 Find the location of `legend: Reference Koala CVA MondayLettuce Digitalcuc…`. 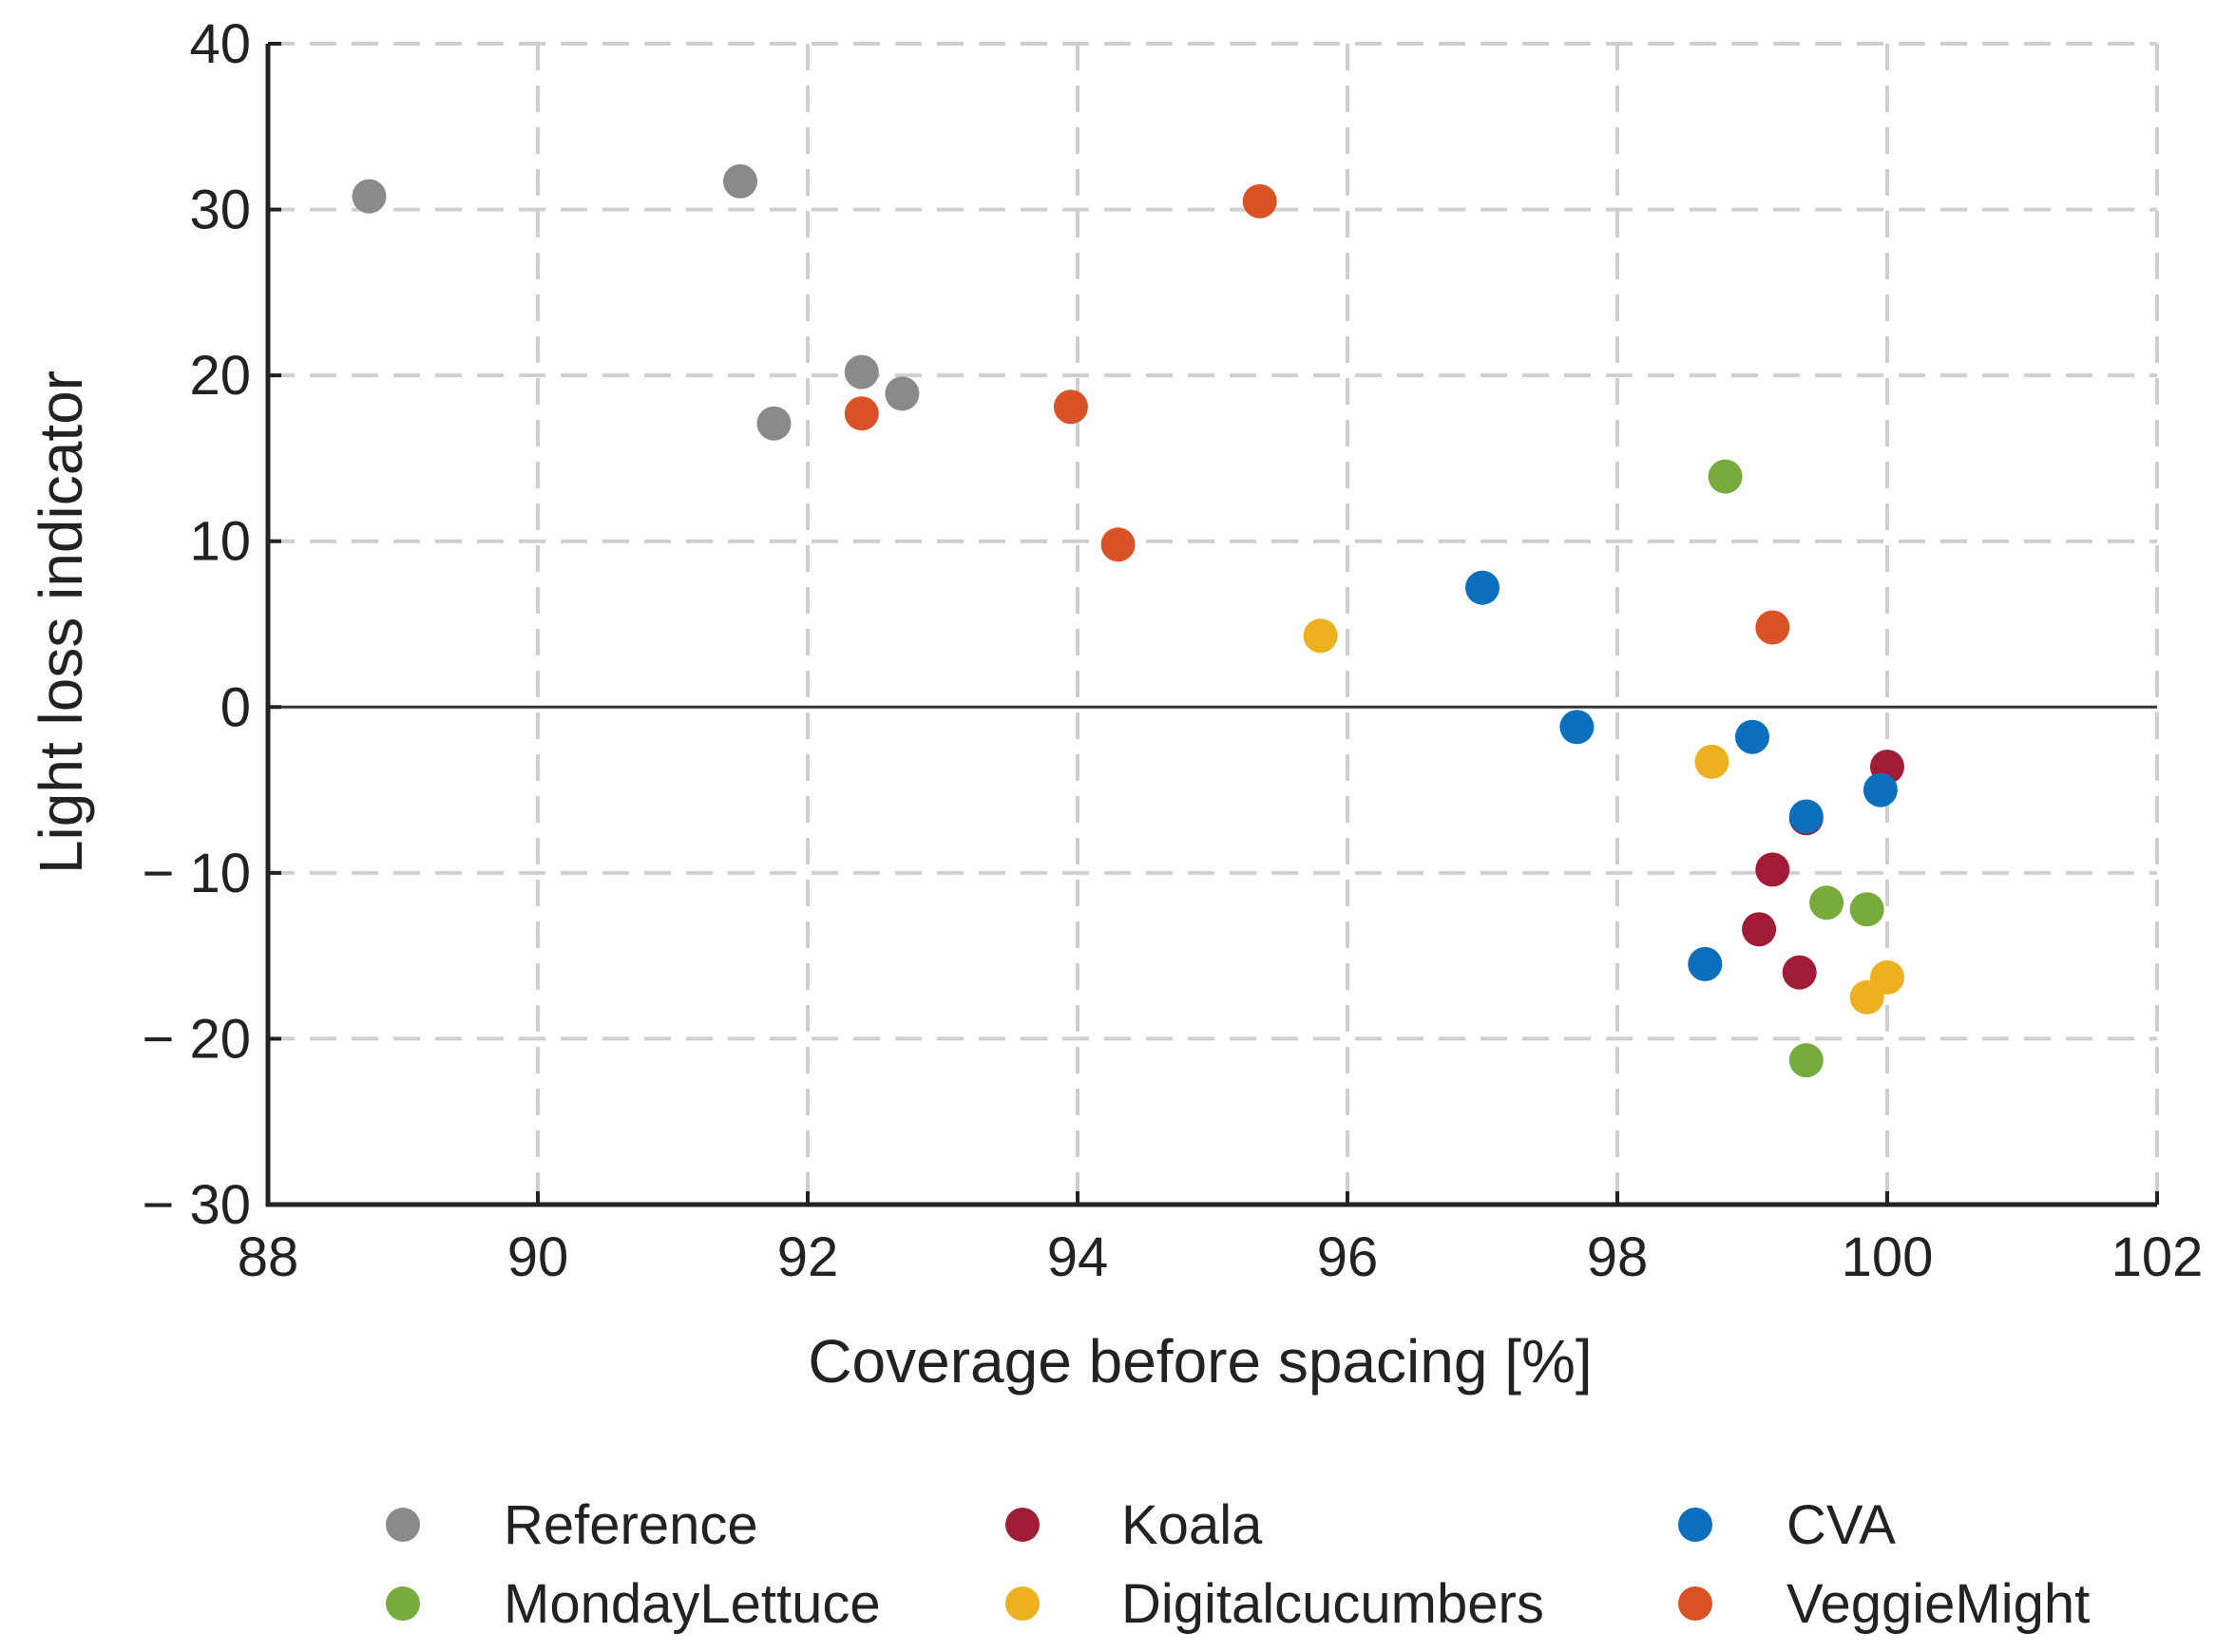

legend: Reference Koala CVA MondayLettuce Digitalcuc… is located at coordinates (1238, 1564).